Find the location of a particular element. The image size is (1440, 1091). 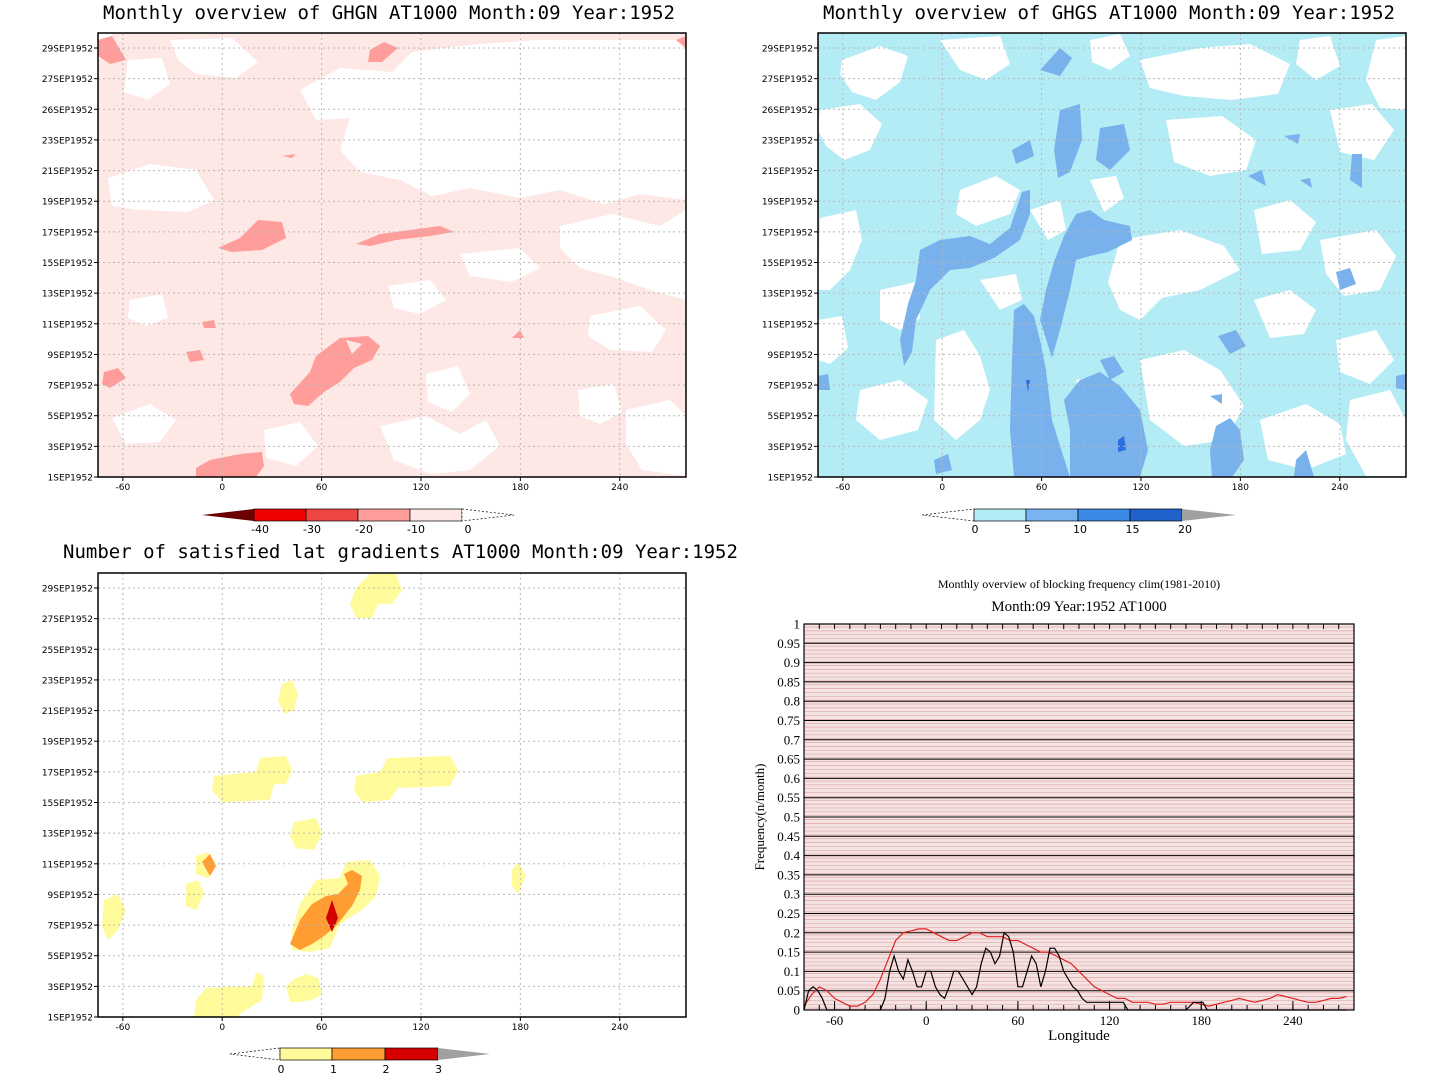

freq-x-tick-label: 0 is located at coordinates (926, 1020).